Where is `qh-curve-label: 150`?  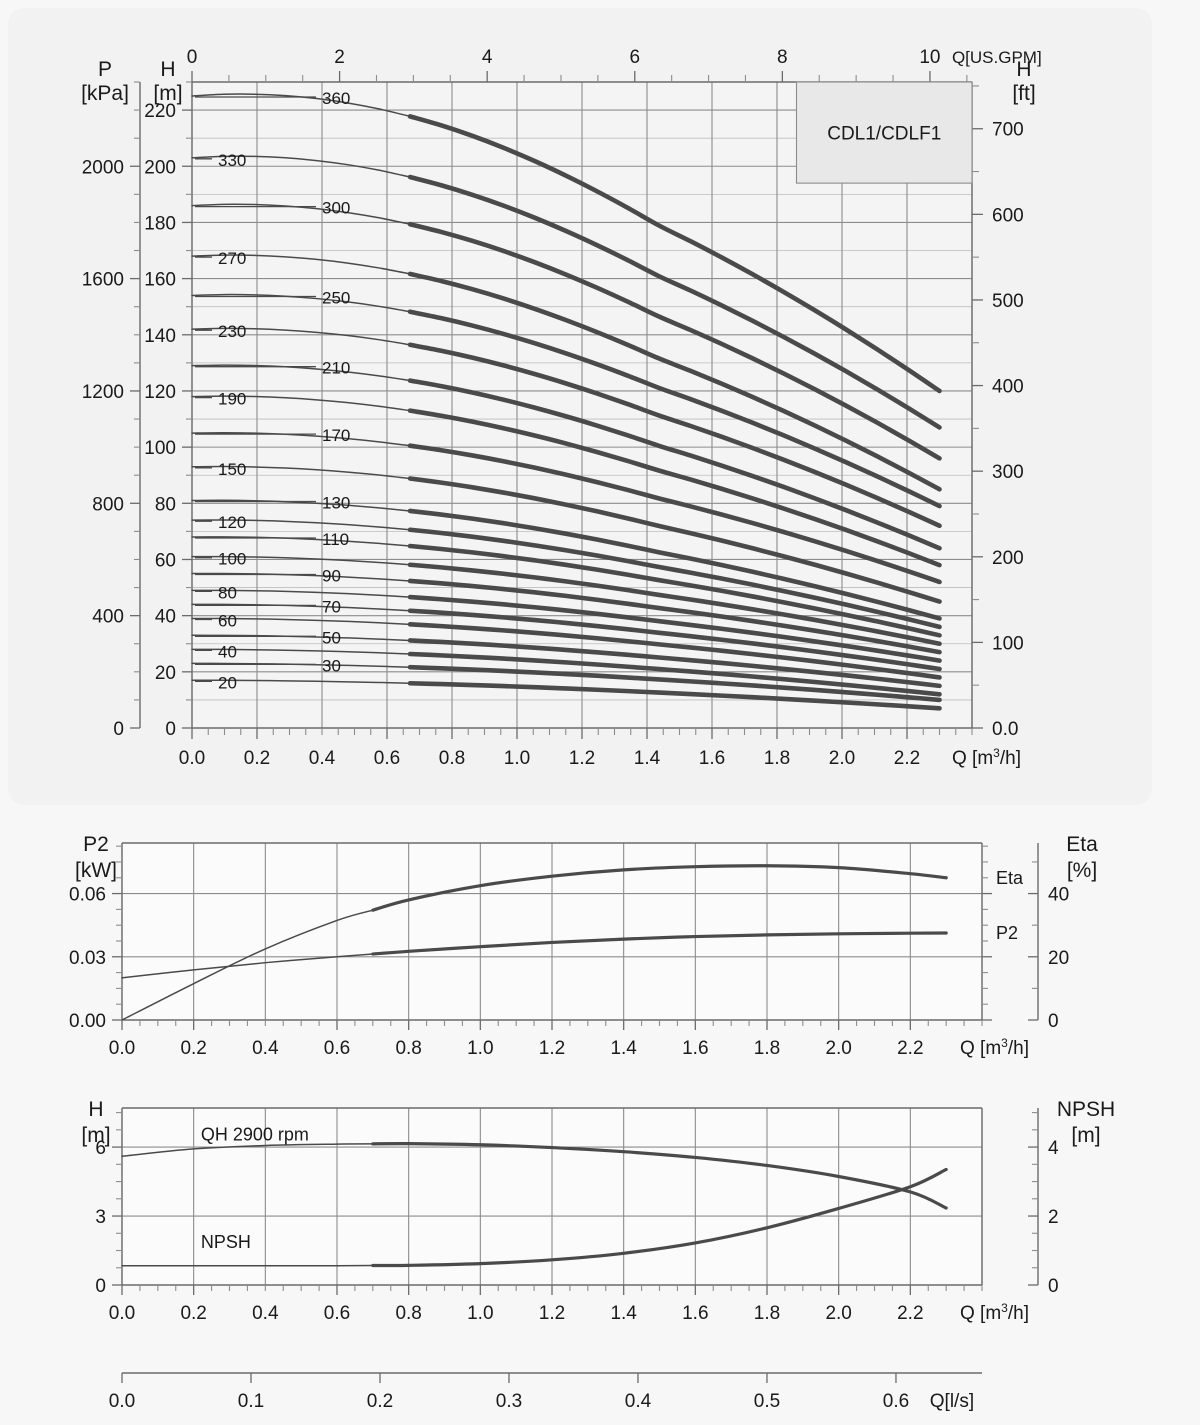 qh-curve-label: 150 is located at coordinates (232, 469).